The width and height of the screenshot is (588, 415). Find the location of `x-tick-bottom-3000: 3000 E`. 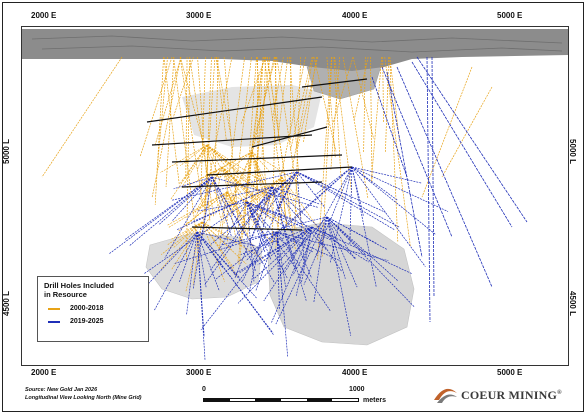

x-tick-bottom-3000: 3000 E is located at coordinates (199, 372).